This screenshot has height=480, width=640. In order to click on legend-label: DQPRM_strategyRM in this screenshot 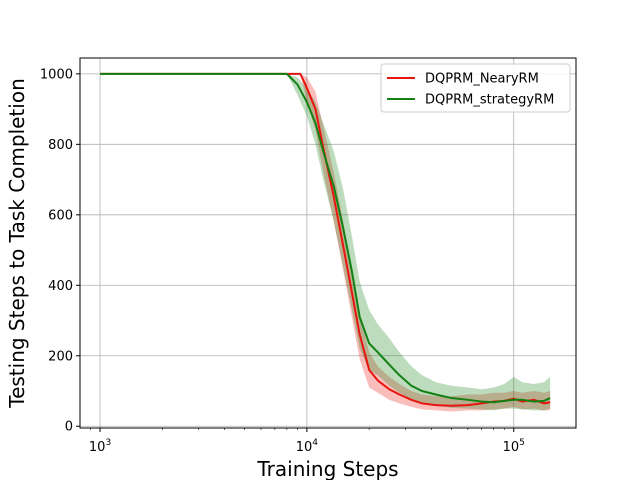, I will do `click(489, 100)`.